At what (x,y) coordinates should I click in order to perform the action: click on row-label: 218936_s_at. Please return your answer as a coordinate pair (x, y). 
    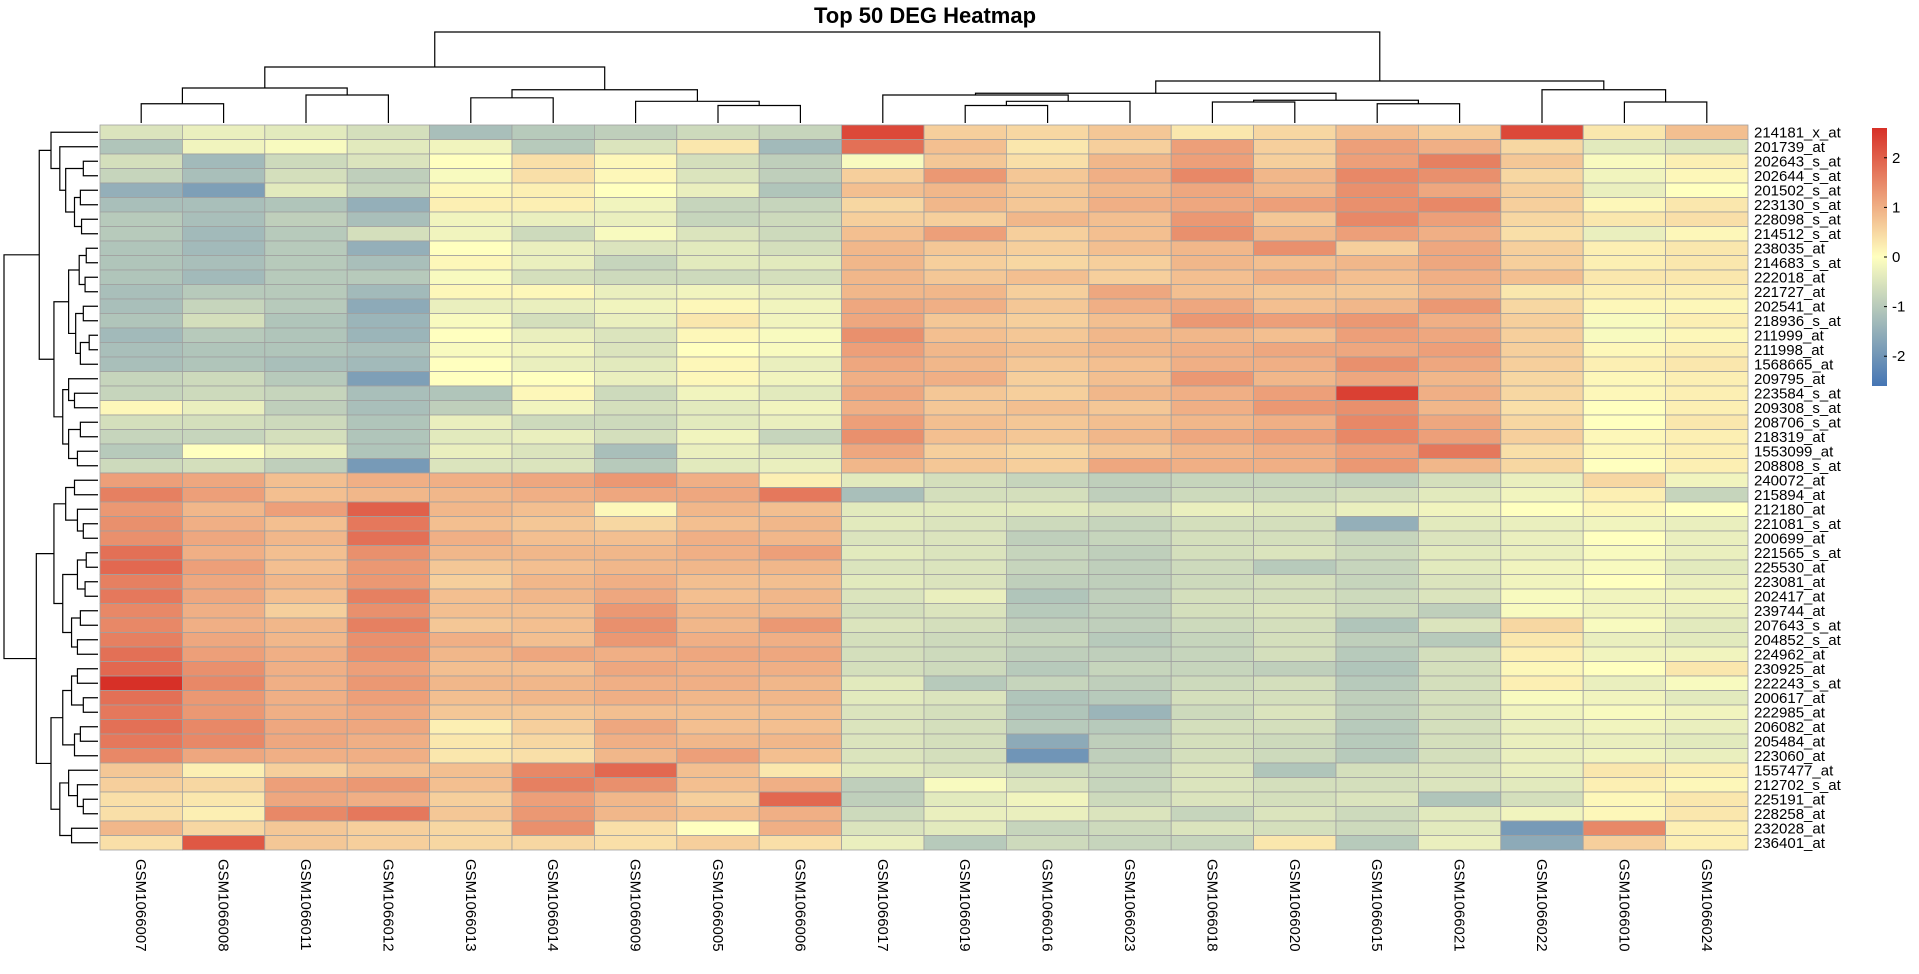
    Looking at the image, I should click on (1798, 321).